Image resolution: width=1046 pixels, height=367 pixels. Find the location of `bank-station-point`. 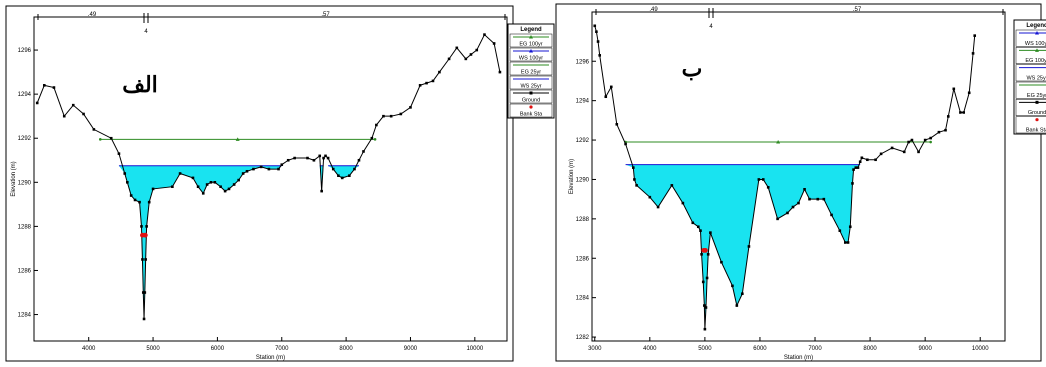

bank-station-point is located at coordinates (705, 250).